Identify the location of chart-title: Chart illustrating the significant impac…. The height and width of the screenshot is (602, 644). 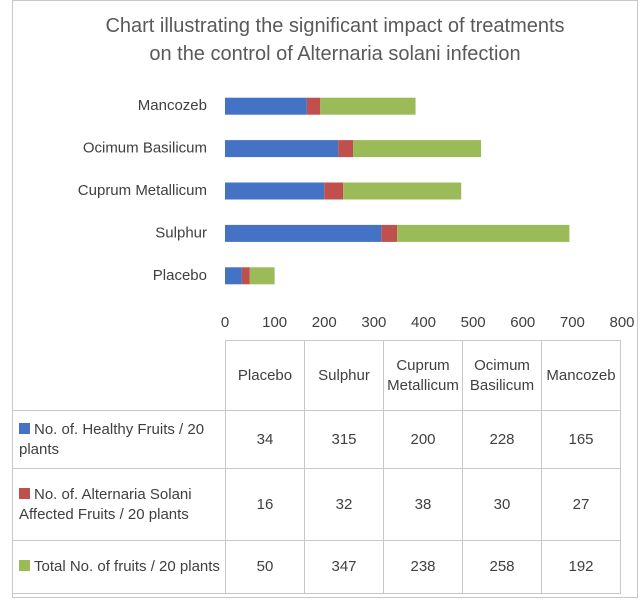
(335, 40).